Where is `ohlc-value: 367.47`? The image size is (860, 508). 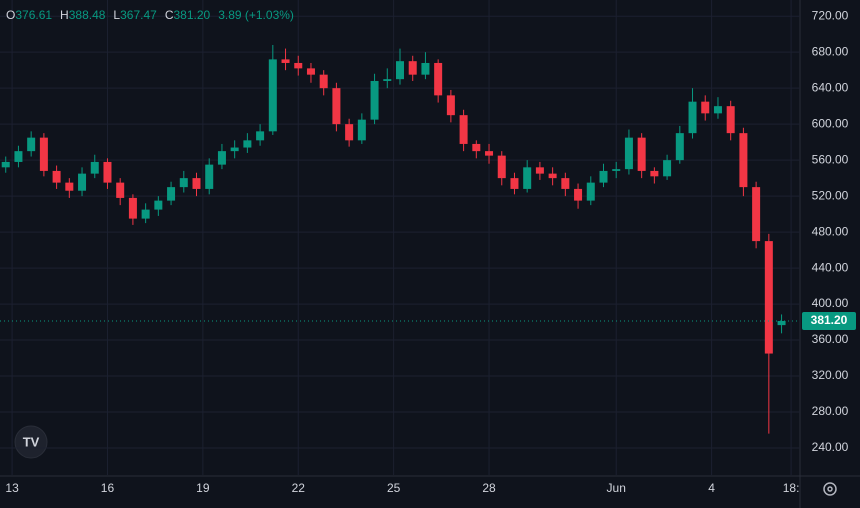 ohlc-value: 367.47 is located at coordinates (138, 15).